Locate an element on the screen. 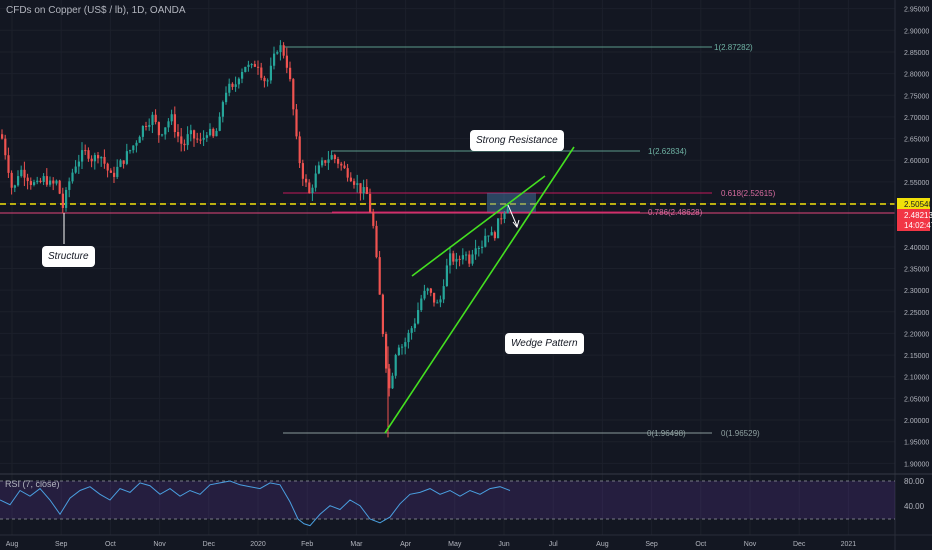 Image resolution: width=932 pixels, height=550 pixels. price-tick-label: 2.40000 is located at coordinates (916, 248).